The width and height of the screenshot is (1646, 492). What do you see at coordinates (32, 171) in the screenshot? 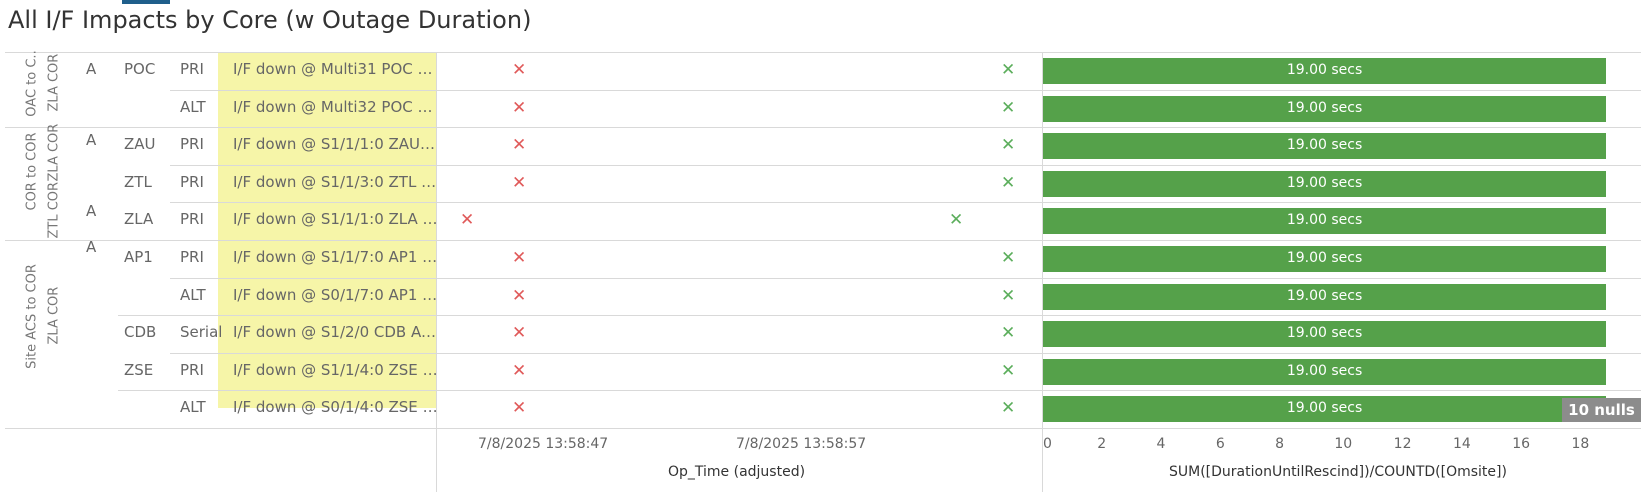
I see `group-category-label: COR to COR` at bounding box center [32, 171].